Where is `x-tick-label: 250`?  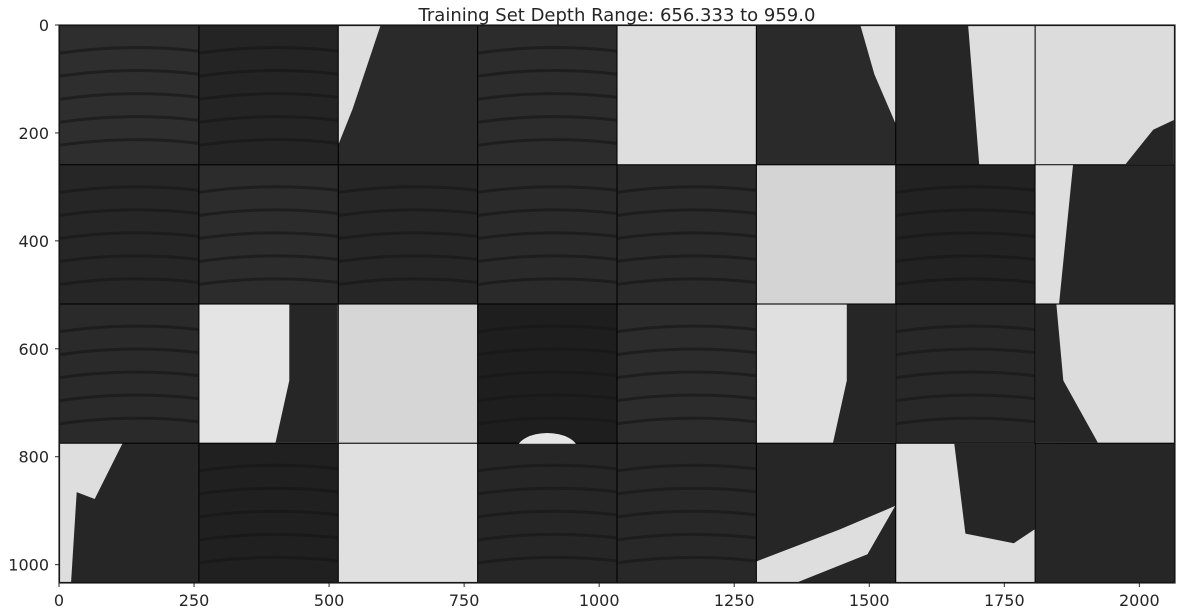
x-tick-label: 250 is located at coordinates (194, 600).